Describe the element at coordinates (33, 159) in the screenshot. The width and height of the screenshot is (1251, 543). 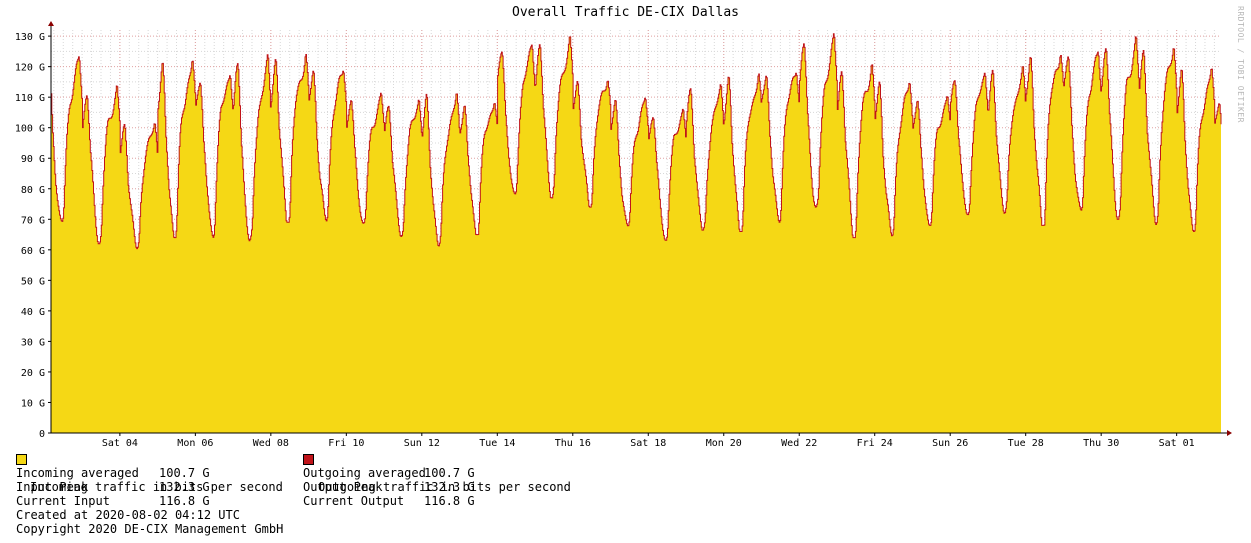
I see `y-tick-label: 90 G` at that location.